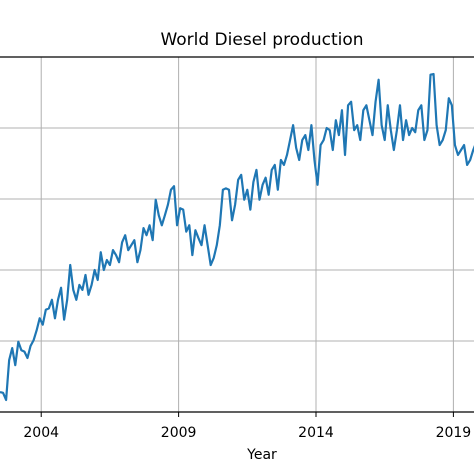 Image resolution: width=474 pixels, height=474 pixels. What do you see at coordinates (316, 433) in the screenshot?
I see `x-tick-label: 2014` at bounding box center [316, 433].